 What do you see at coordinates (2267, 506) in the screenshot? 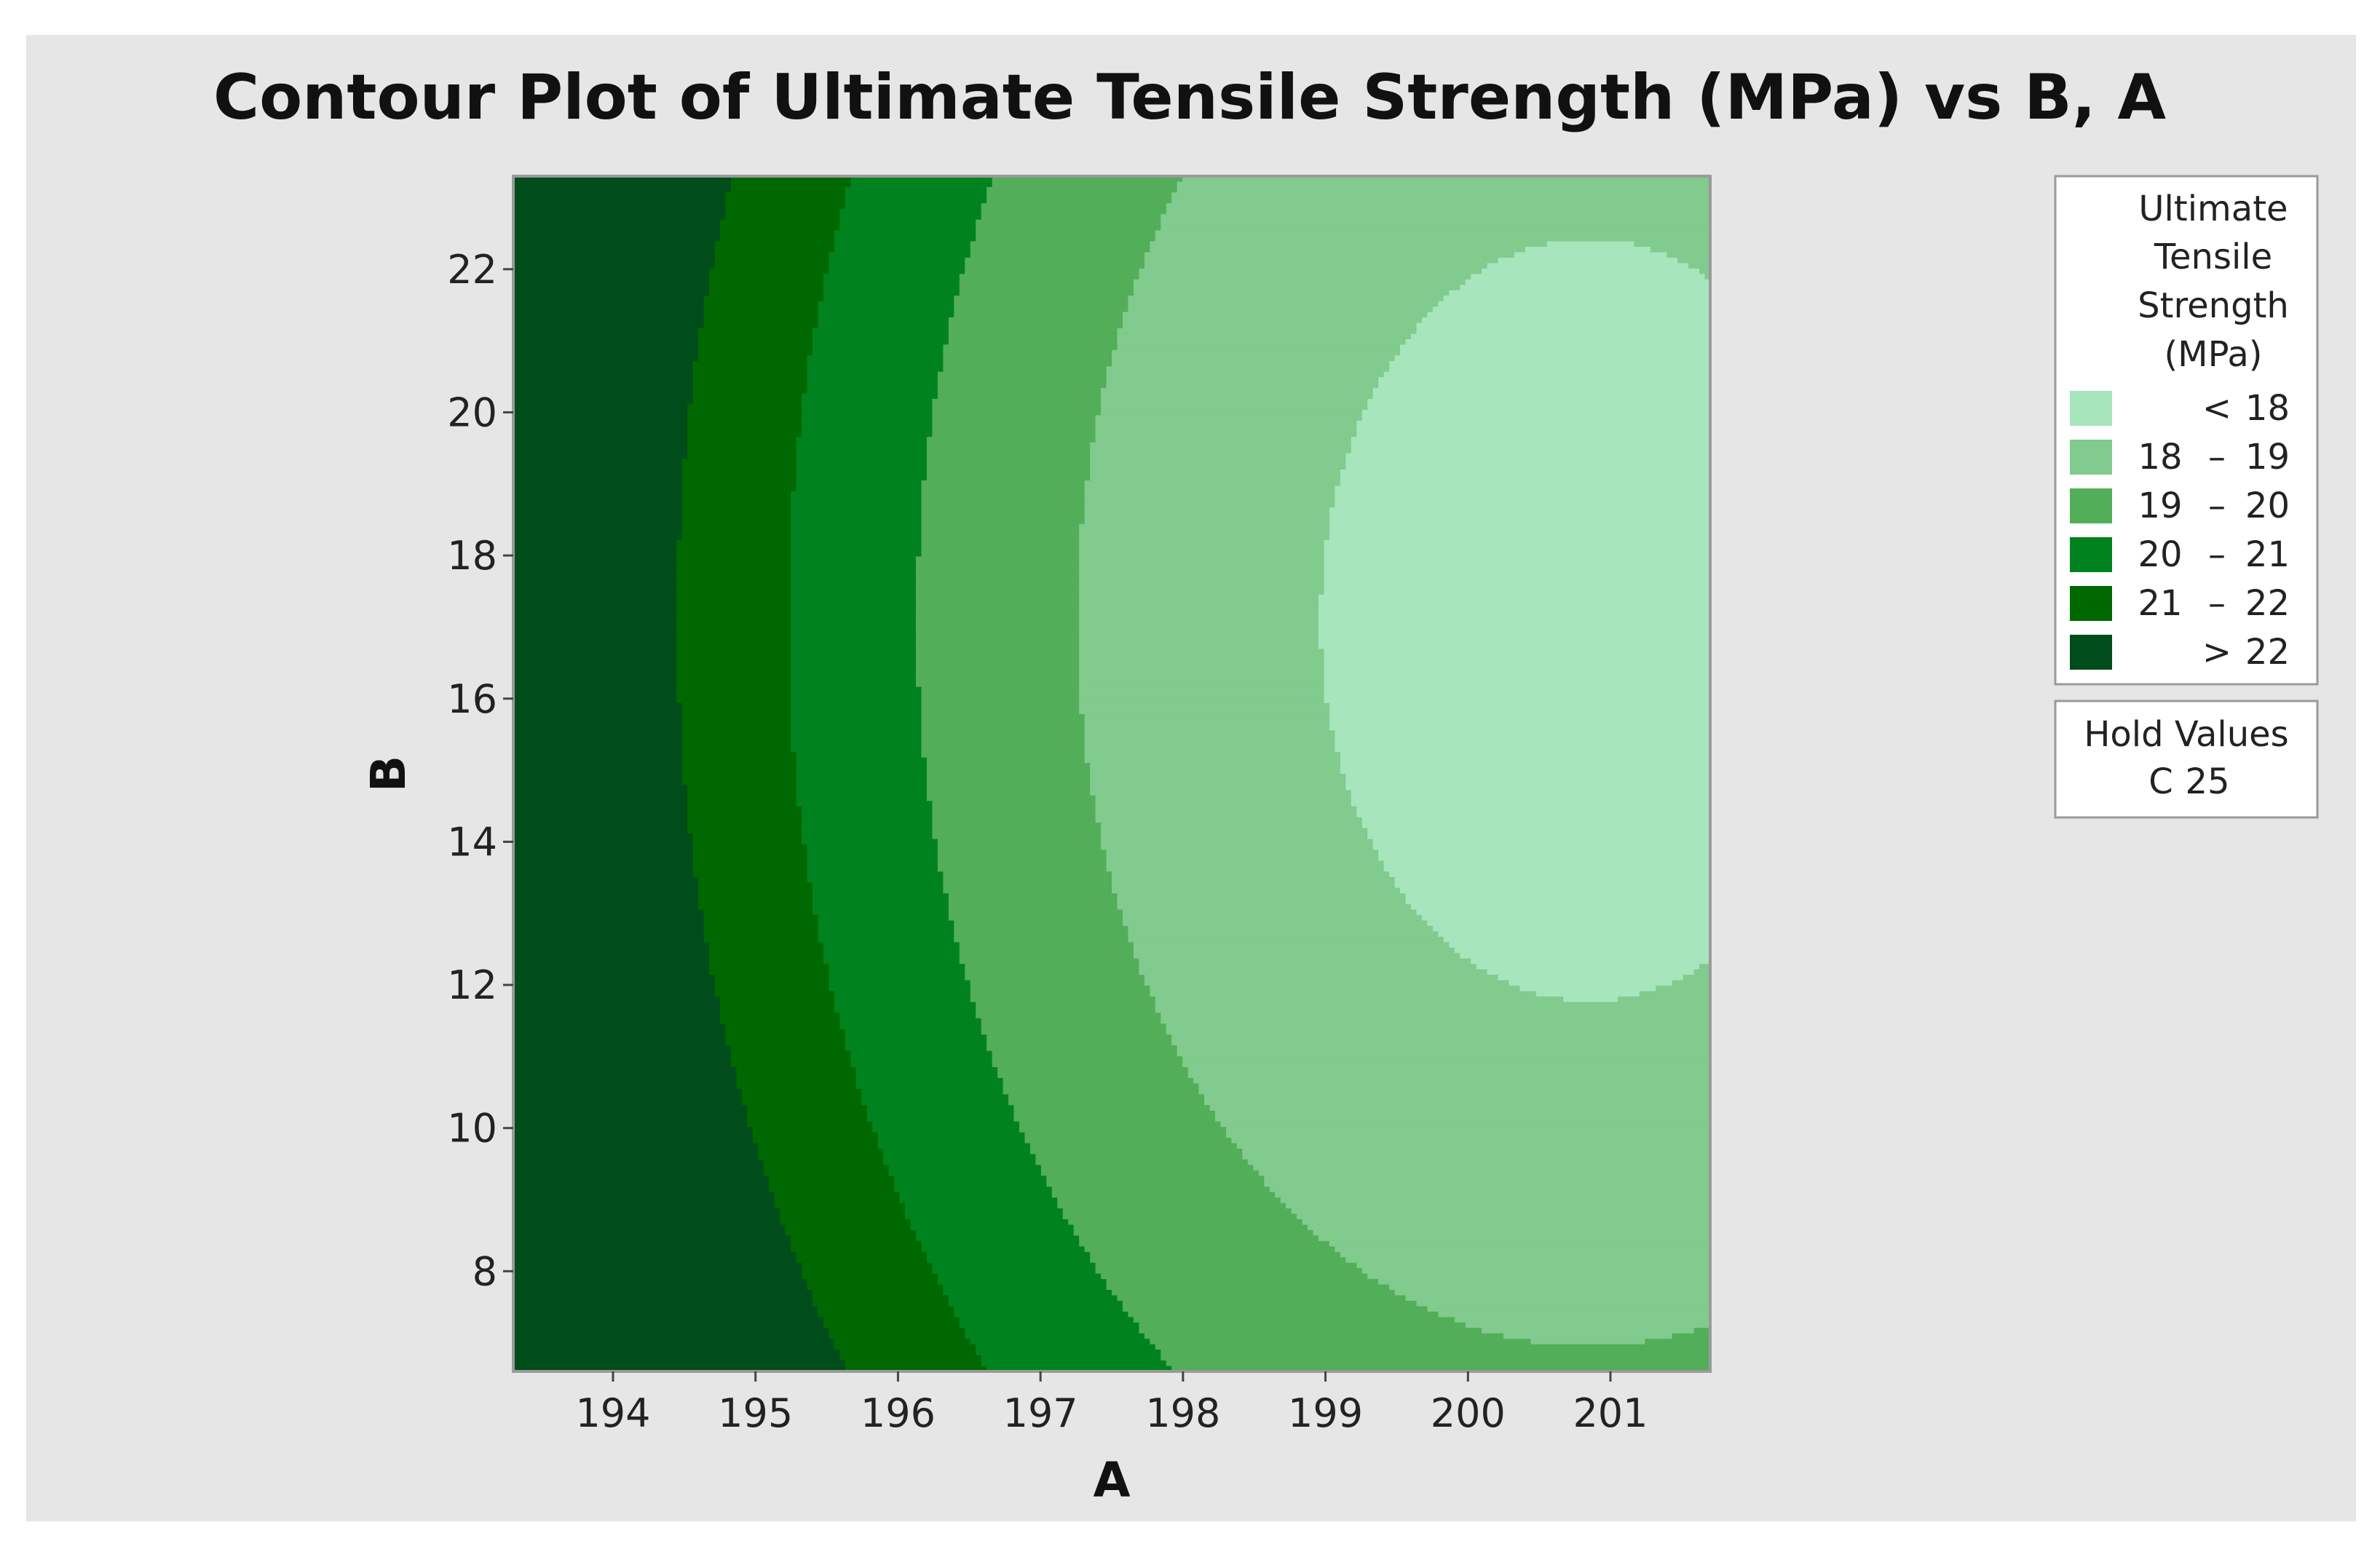
I see `legend-high-value: 20` at bounding box center [2267, 506].